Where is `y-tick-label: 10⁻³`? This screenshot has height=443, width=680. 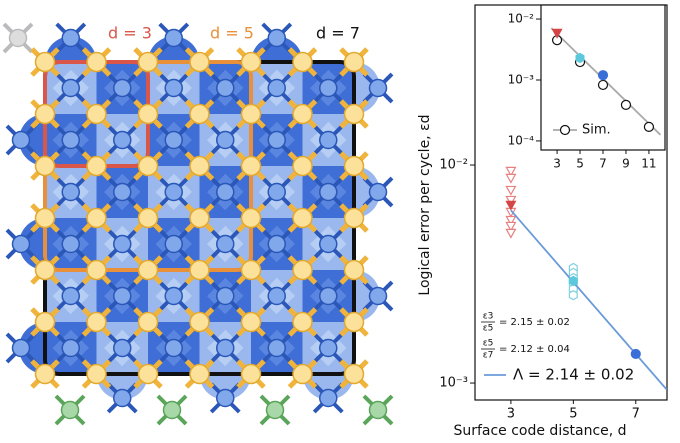
y-tick-label: 10⁻³ is located at coordinates (521, 79).